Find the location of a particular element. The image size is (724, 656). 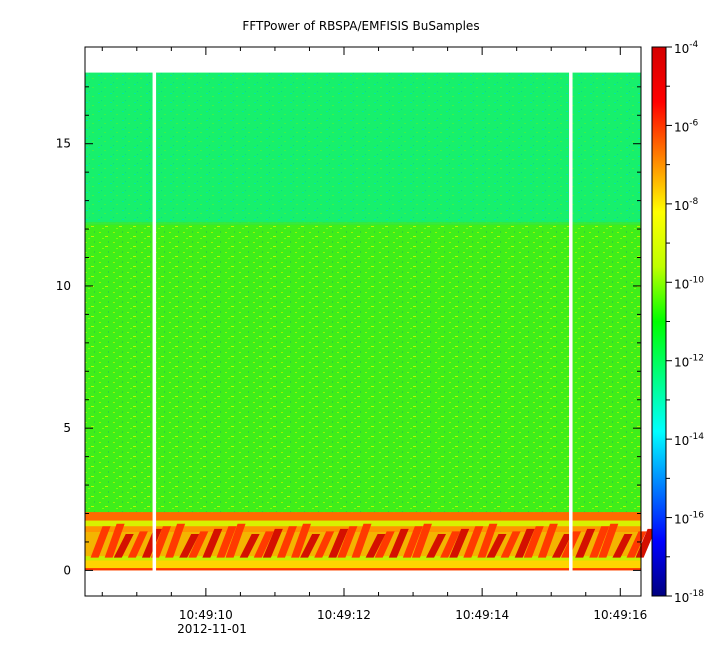

y-tick-label: 10 is located at coordinates (63, 286).